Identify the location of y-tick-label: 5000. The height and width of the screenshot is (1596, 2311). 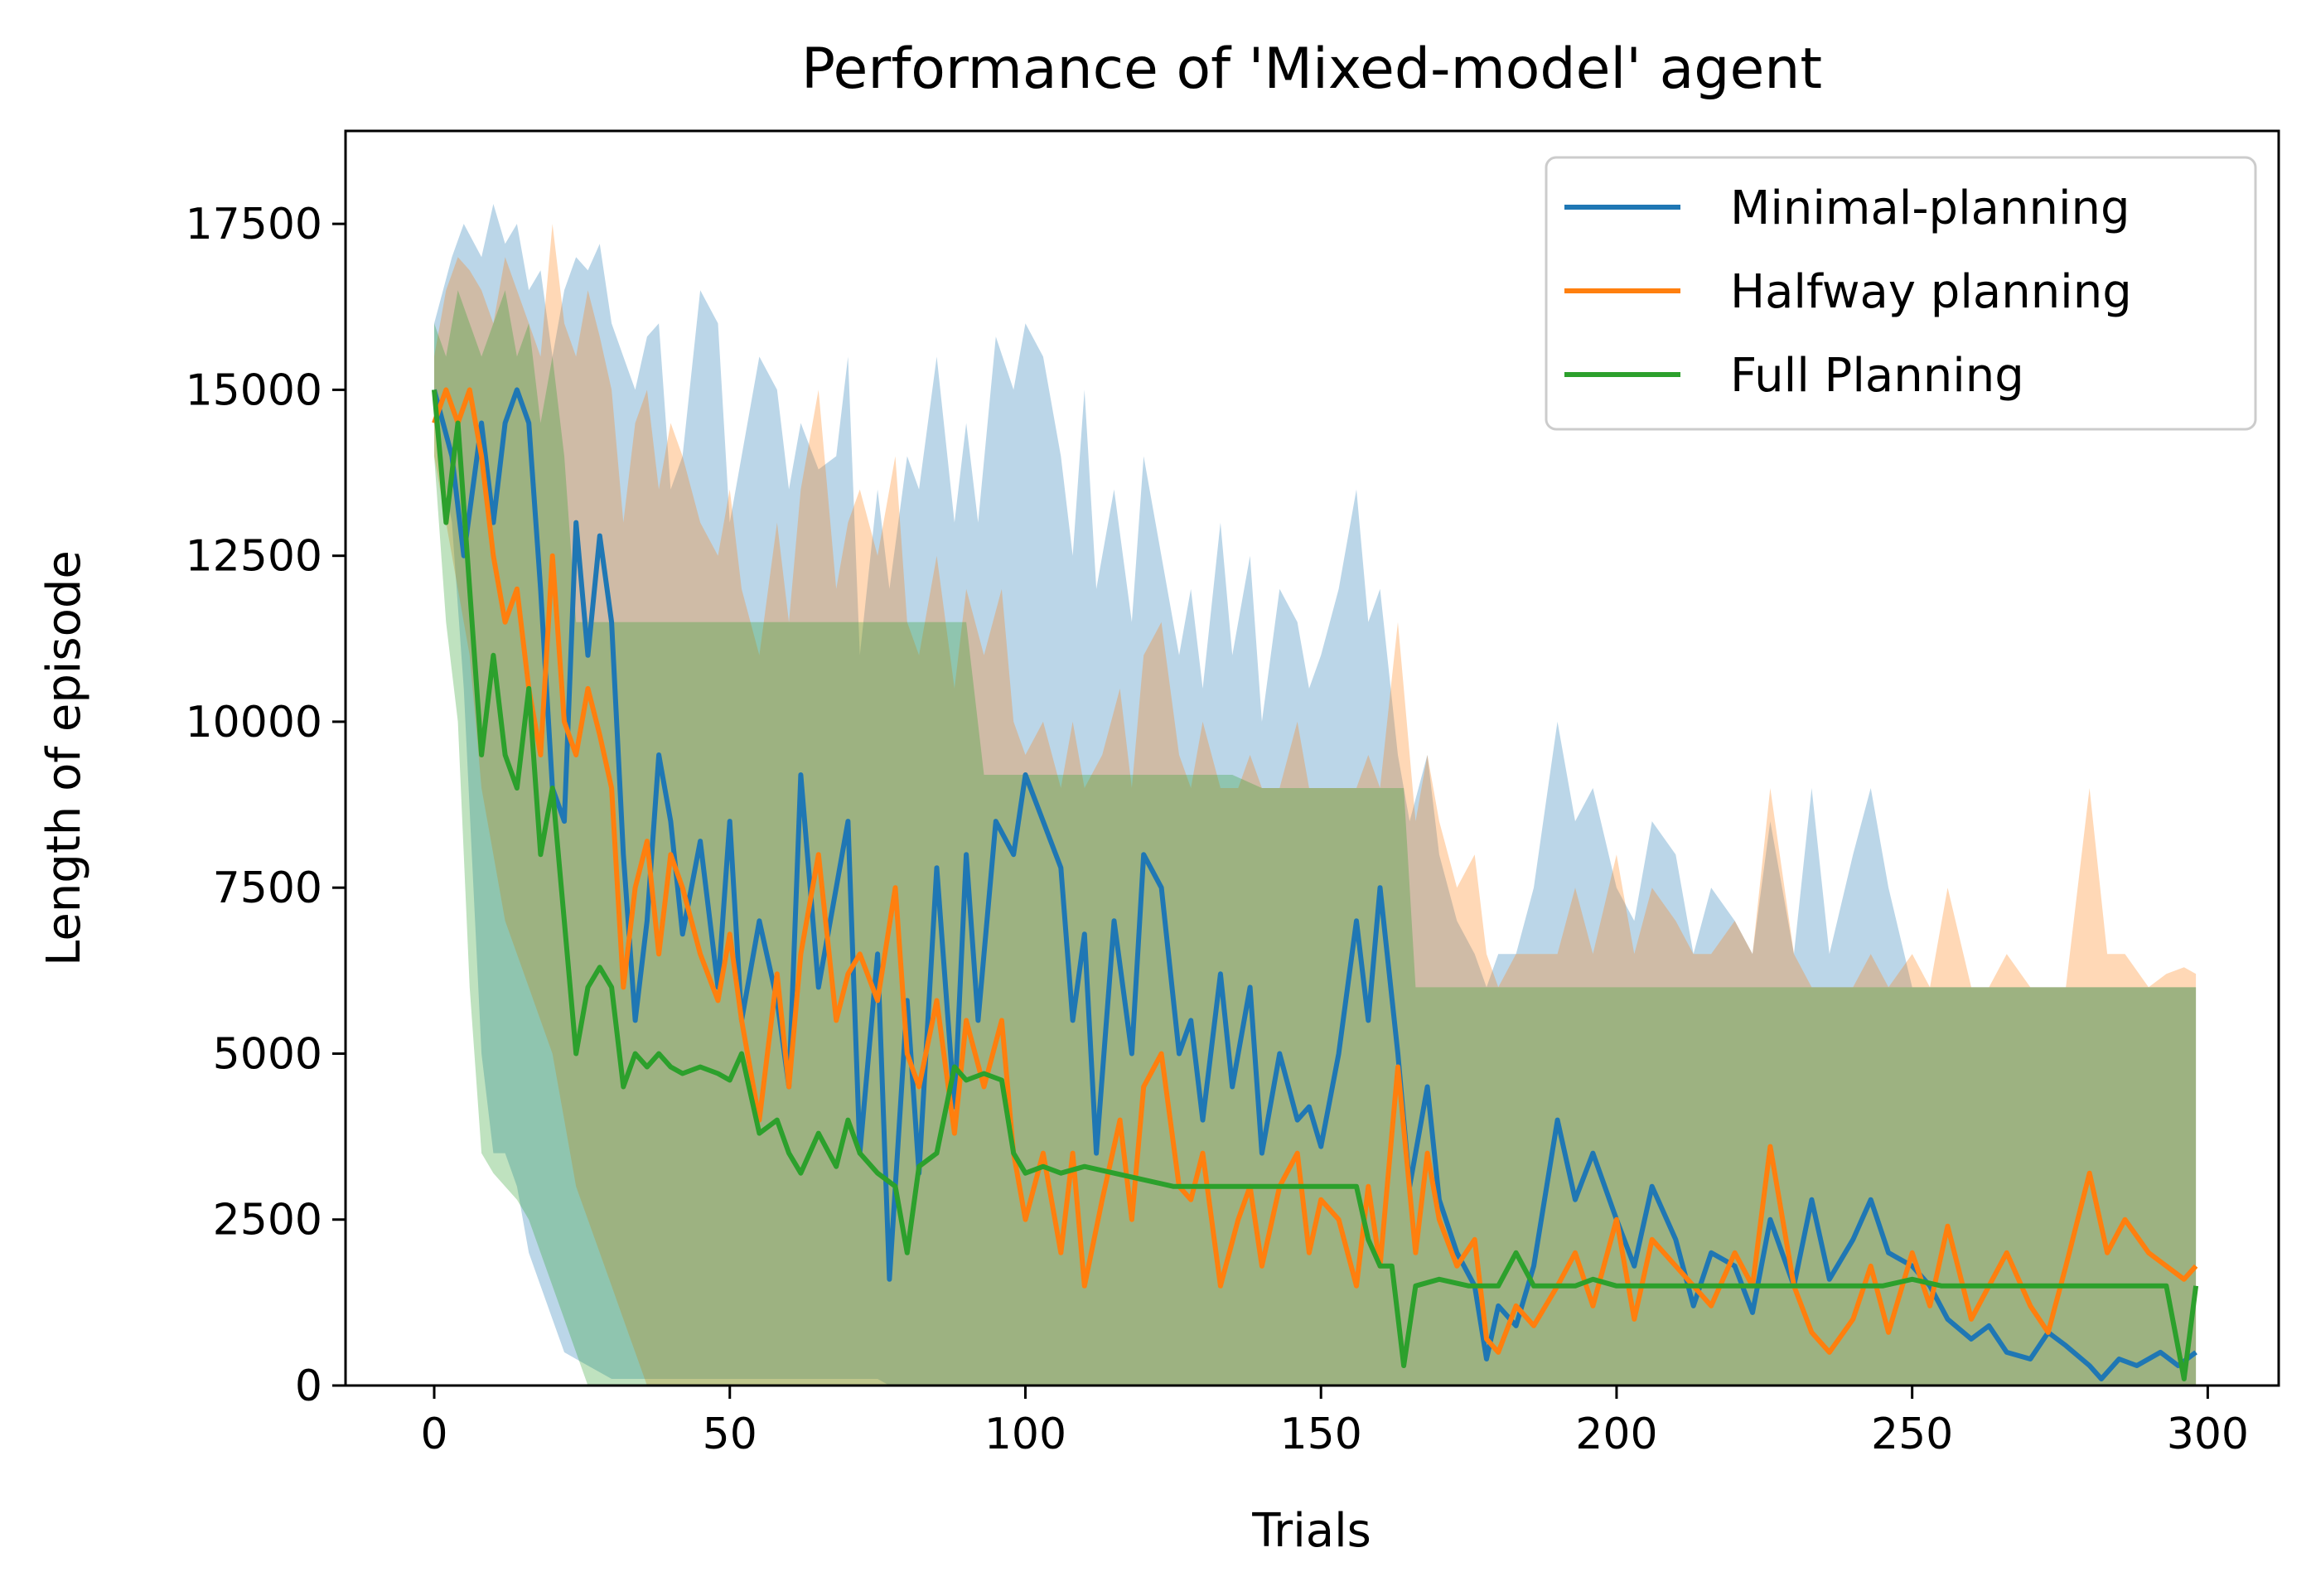
(267, 1054).